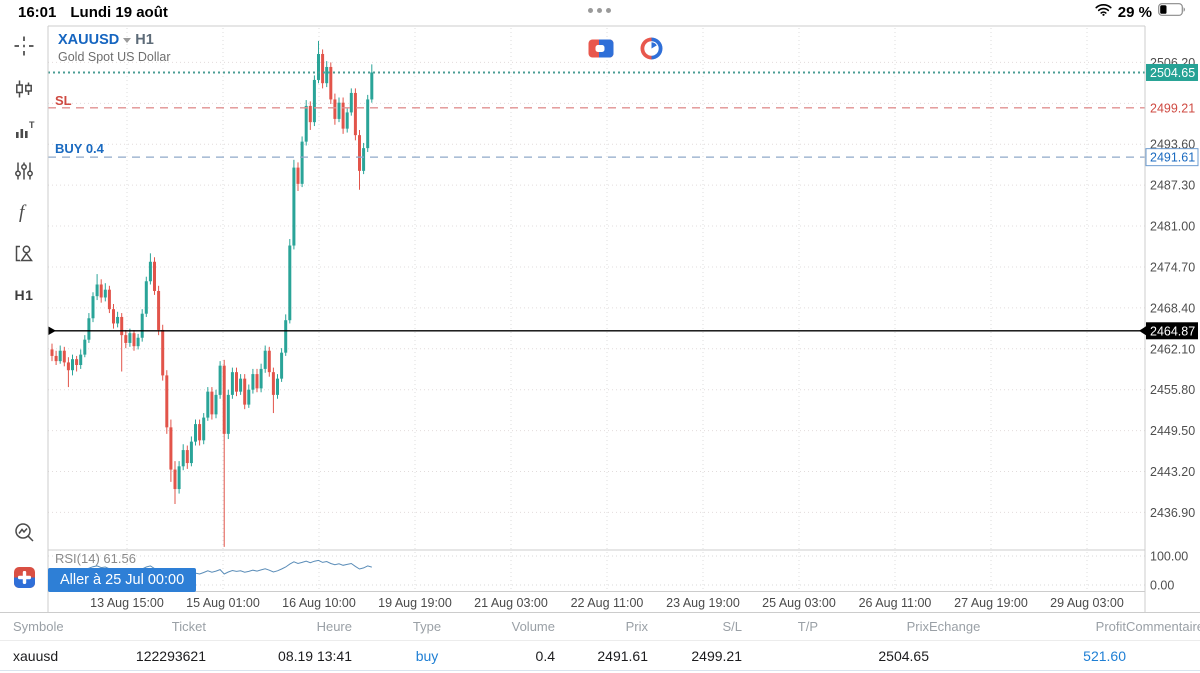 The width and height of the screenshot is (1200, 673). Describe the element at coordinates (1172, 12) in the screenshot. I see `battery-icon` at that location.